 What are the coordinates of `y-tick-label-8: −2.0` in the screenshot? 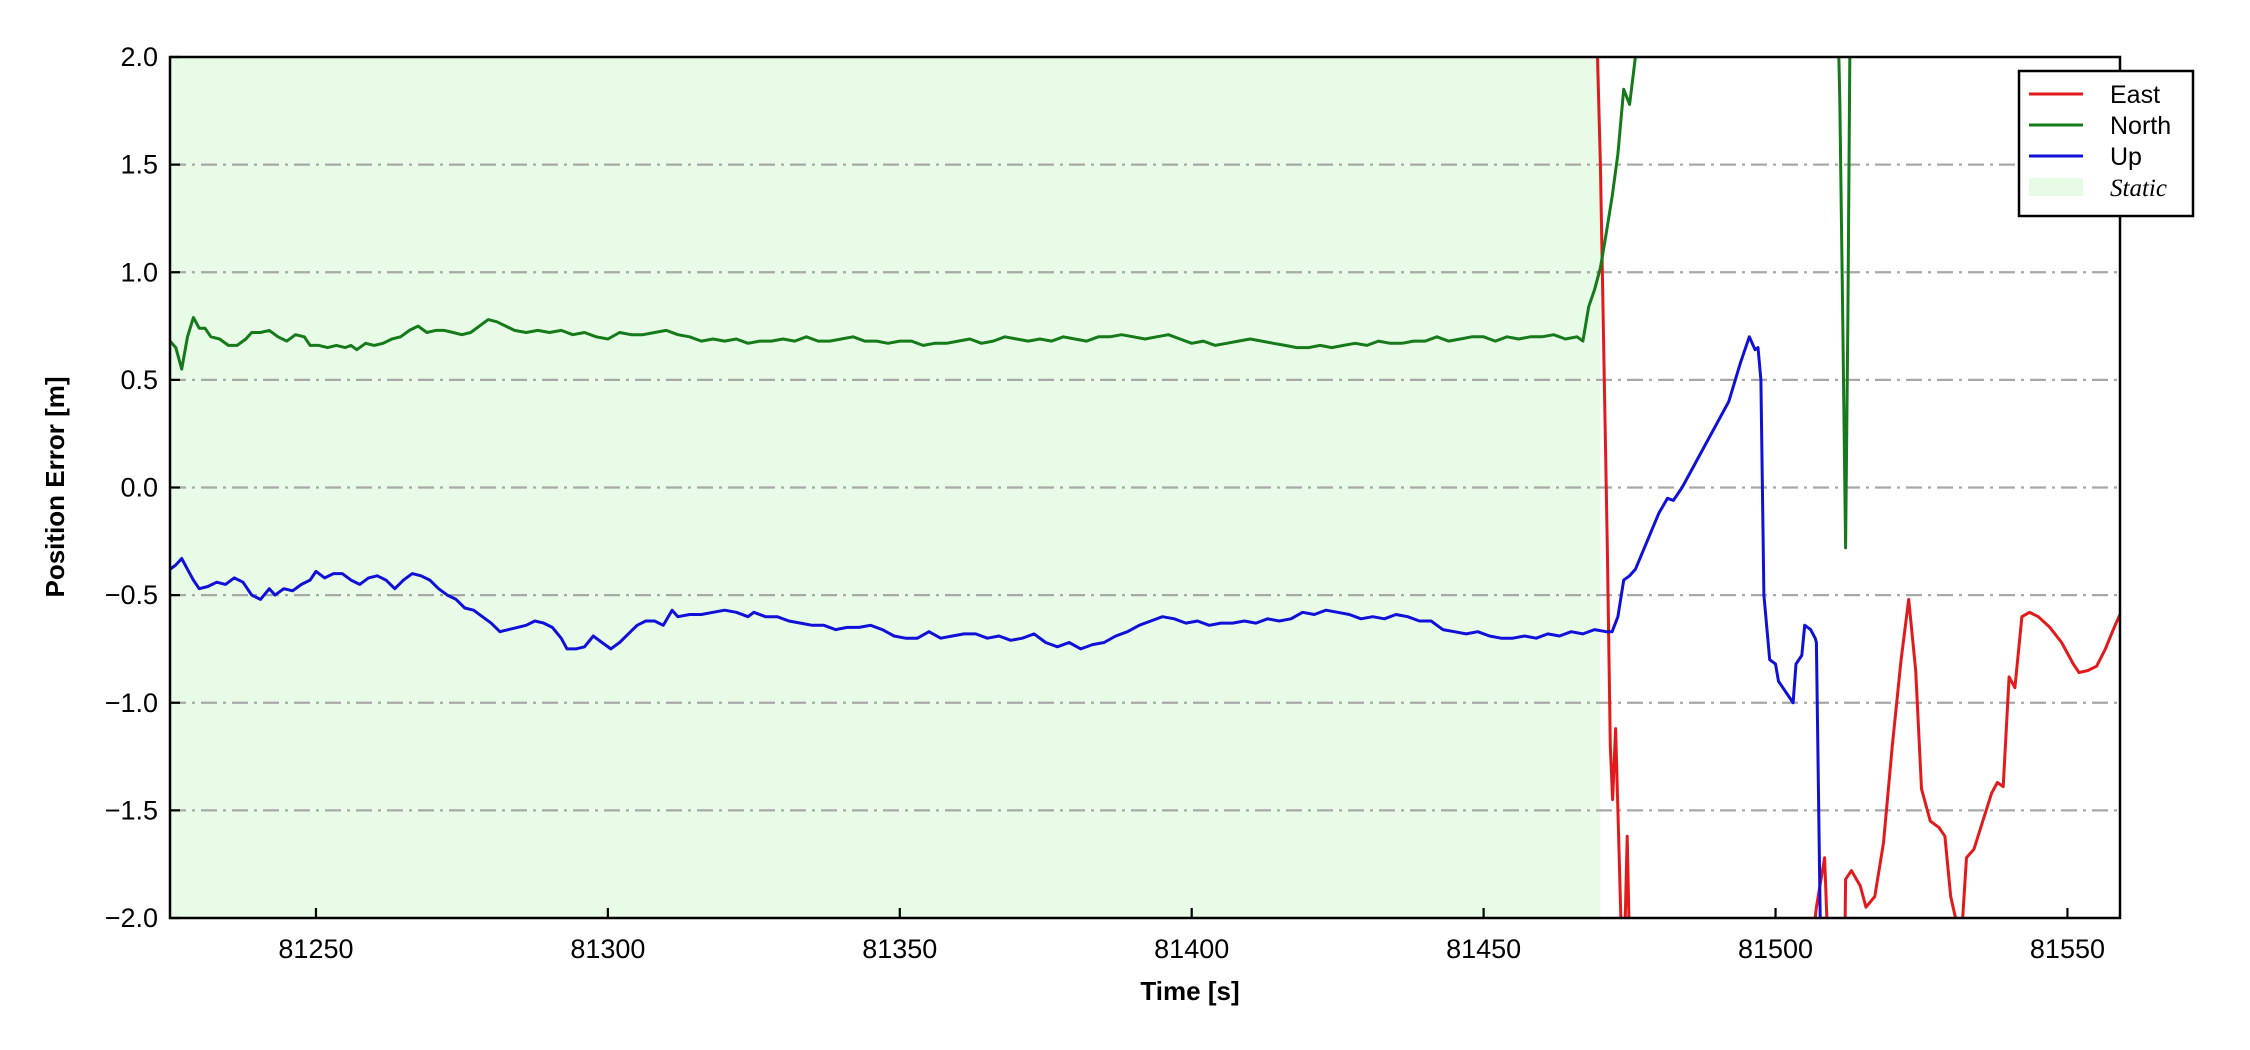 It's located at (131, 918).